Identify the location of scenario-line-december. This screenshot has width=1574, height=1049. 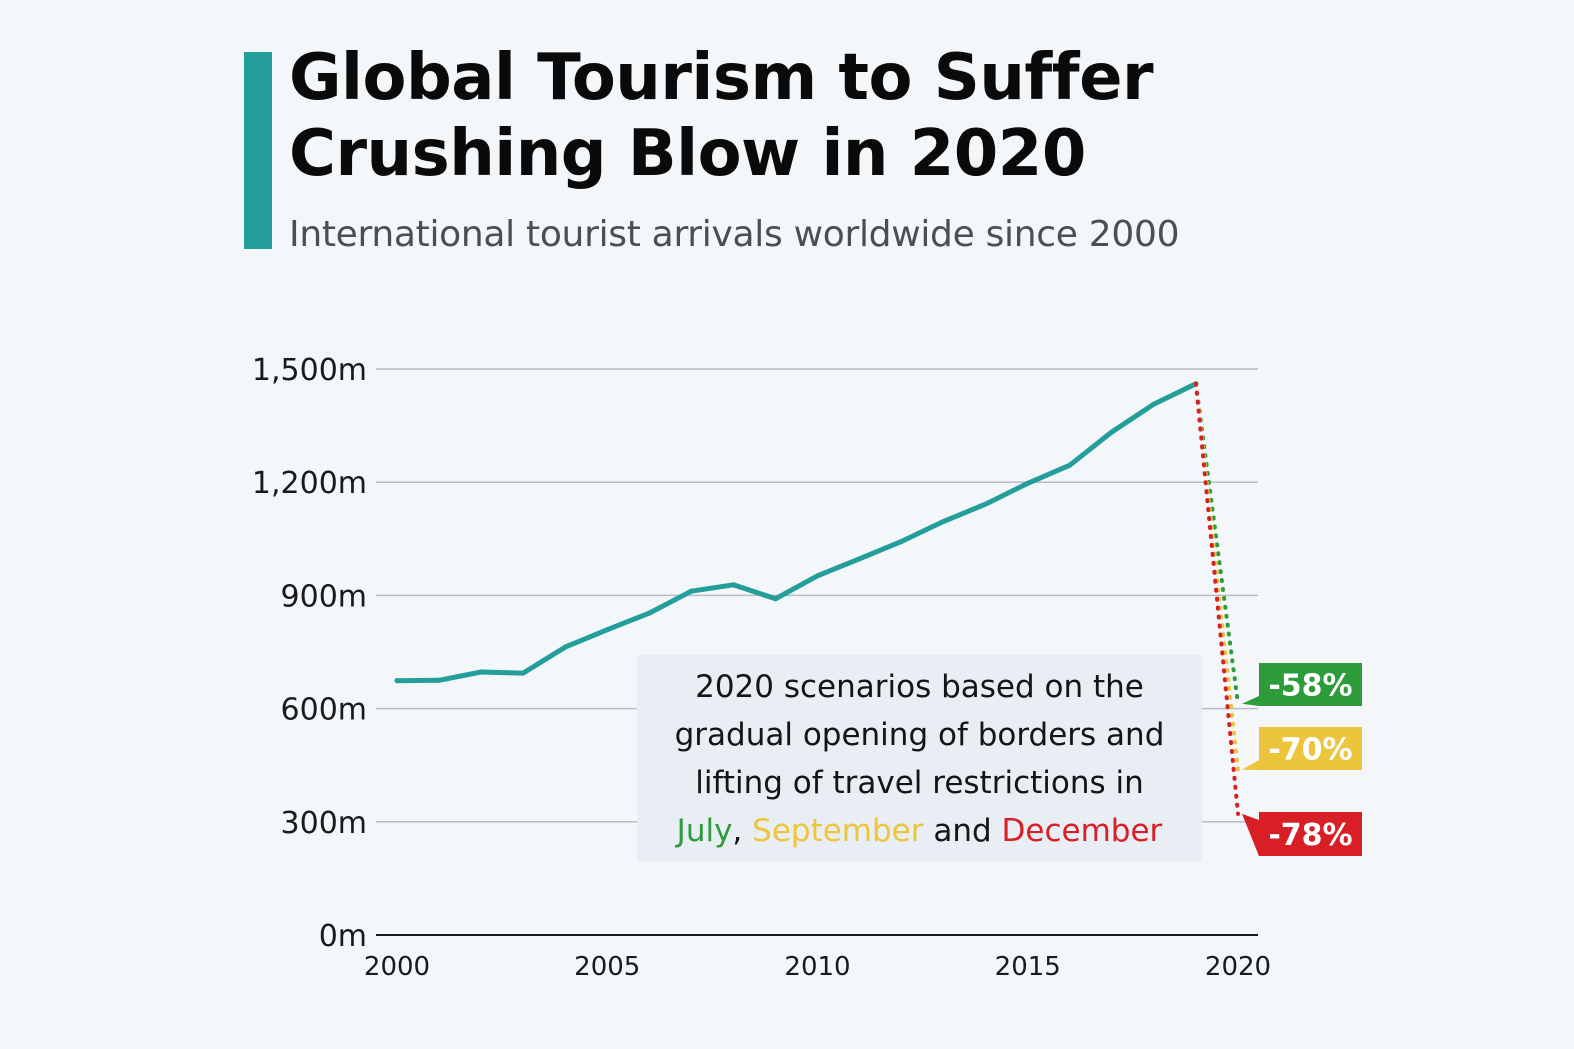
(1216, 598).